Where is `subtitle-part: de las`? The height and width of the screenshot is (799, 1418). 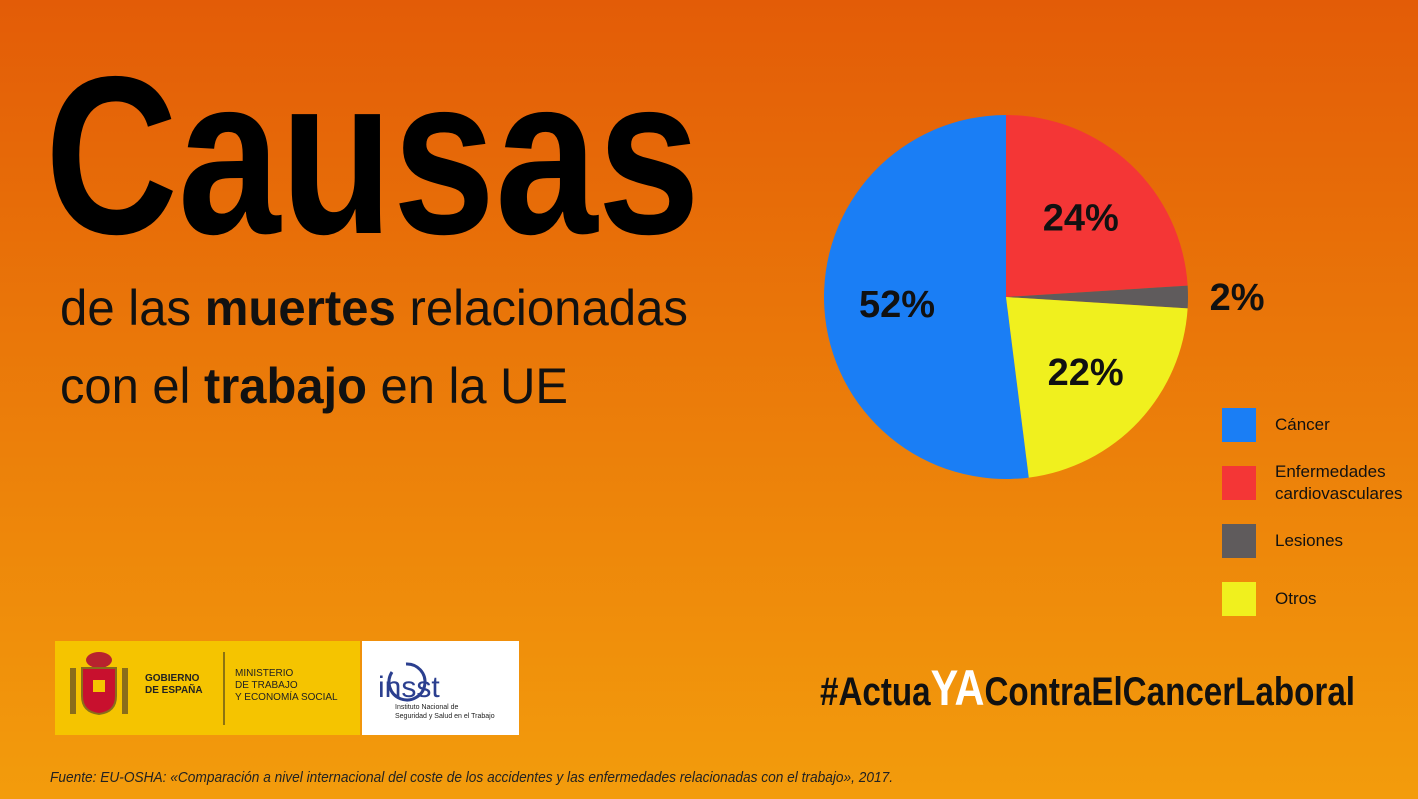
subtitle-part: de las is located at coordinates (132, 308).